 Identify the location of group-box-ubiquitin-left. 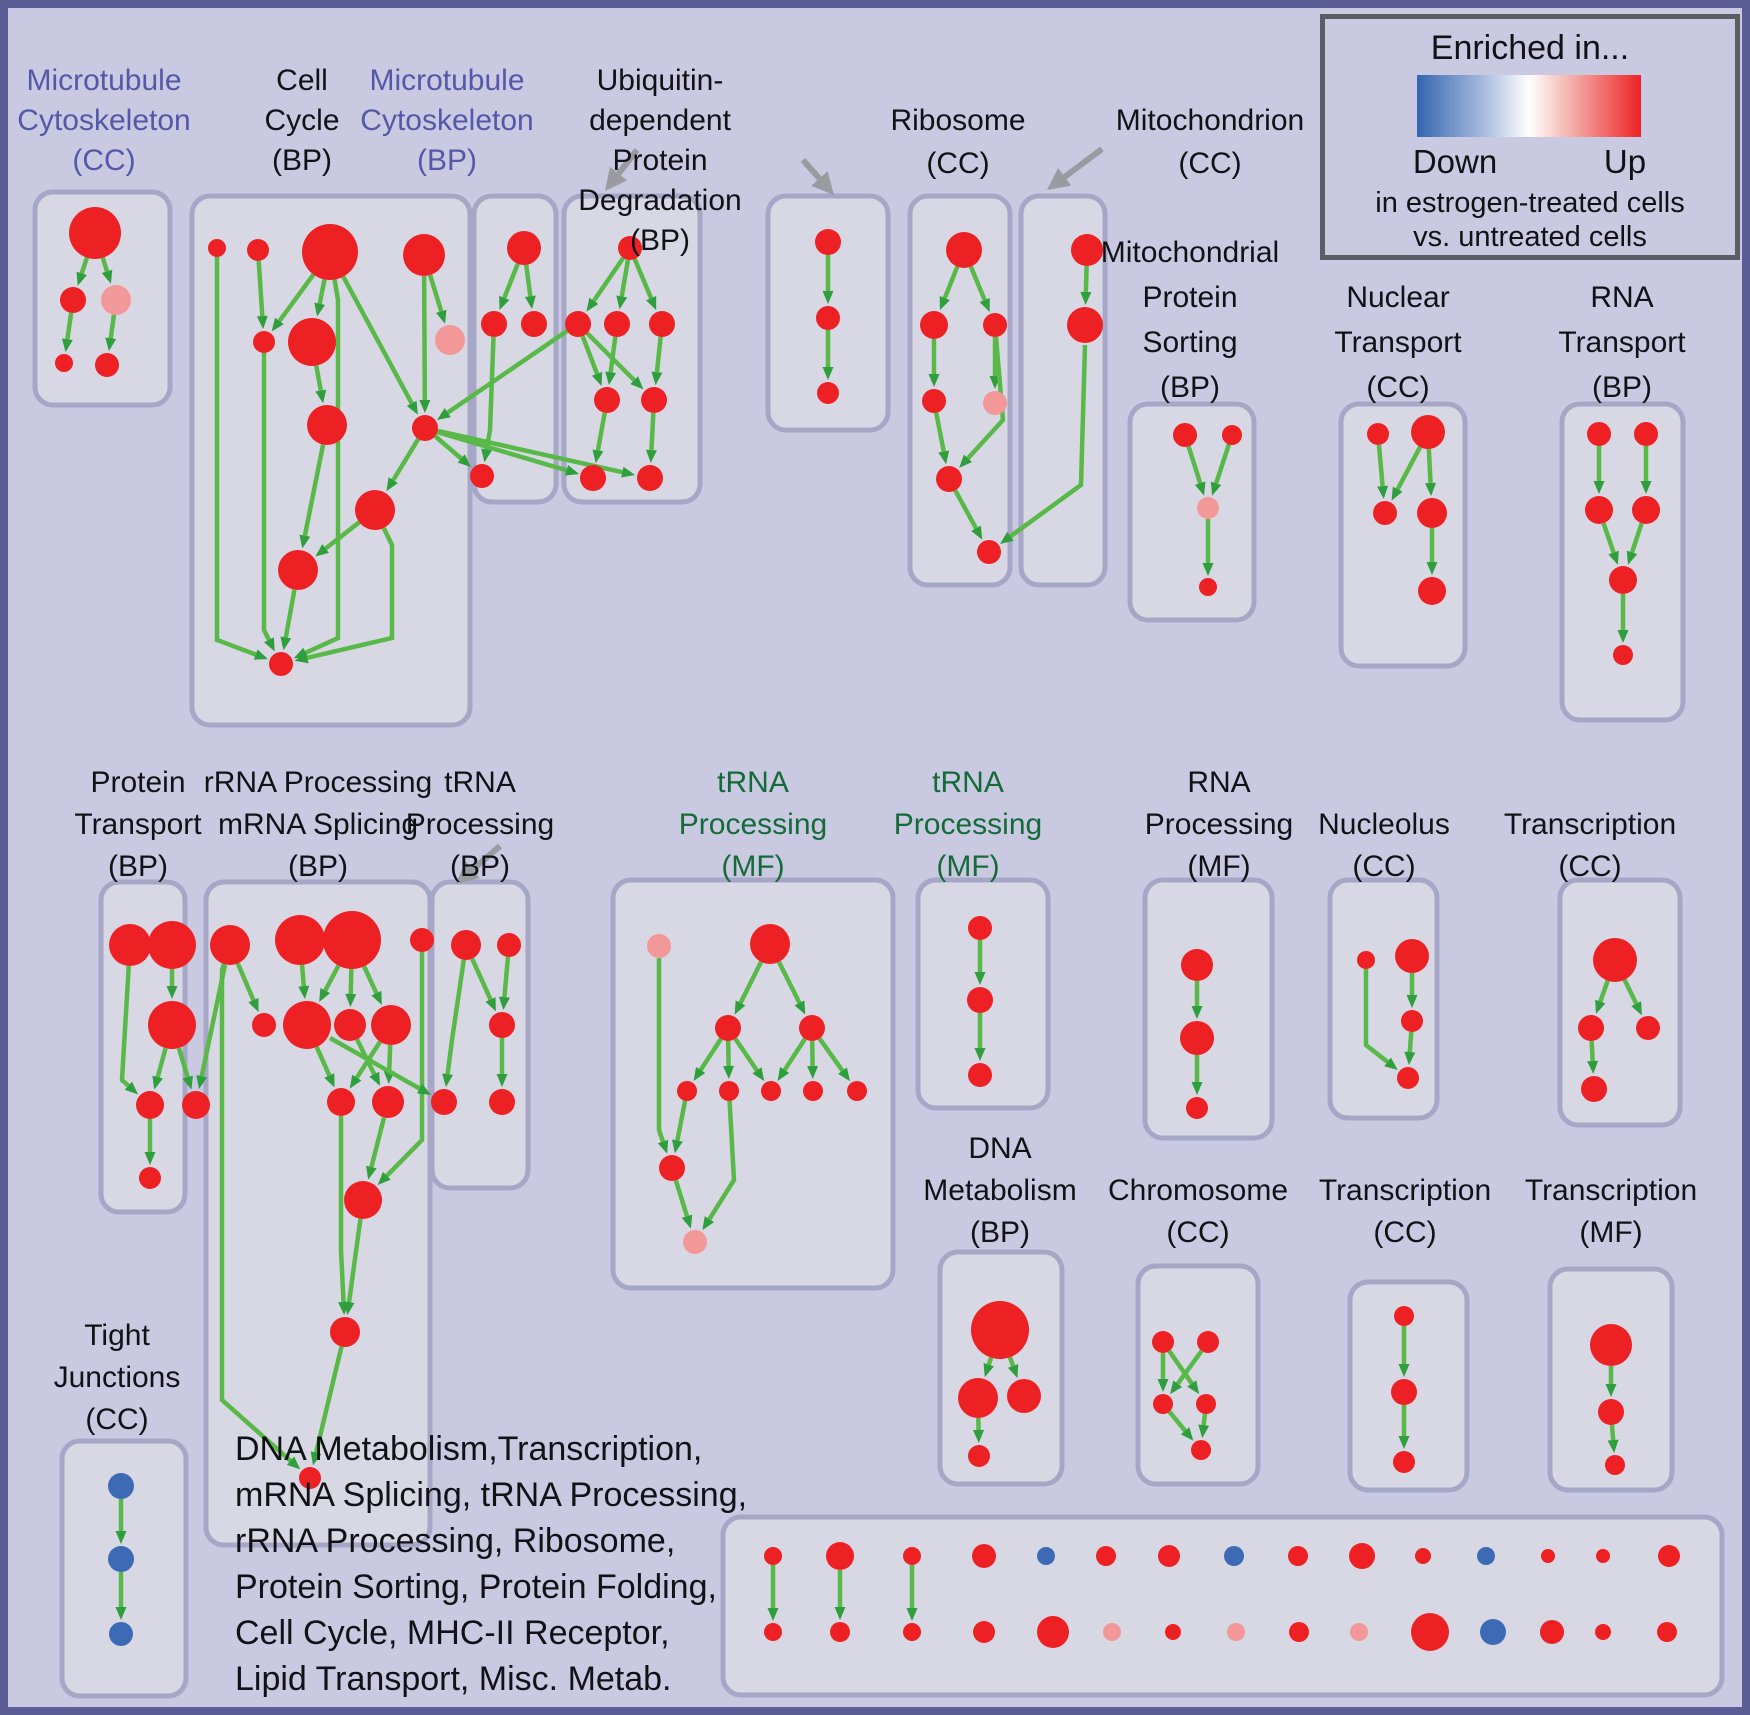
(632, 349).